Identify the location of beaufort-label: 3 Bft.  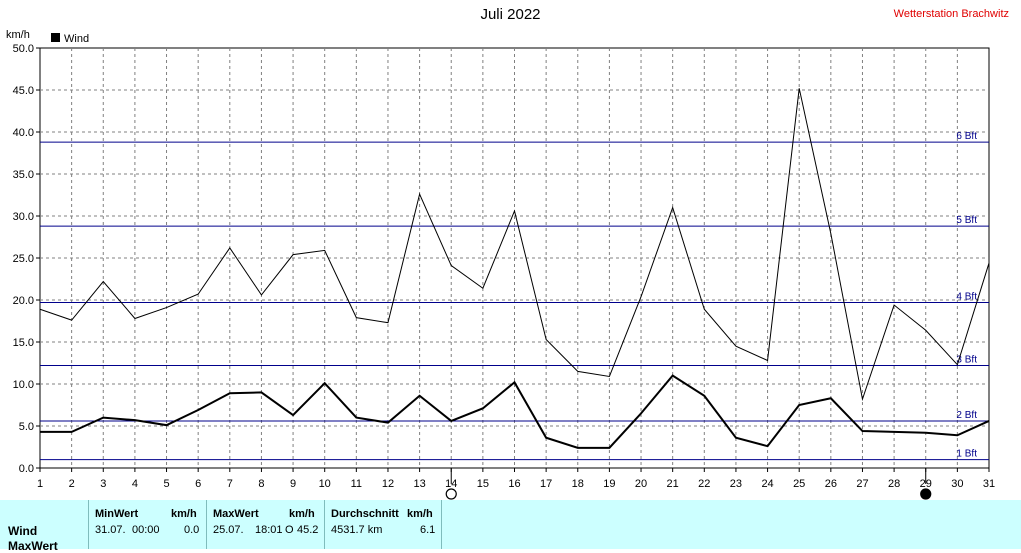
(966, 360).